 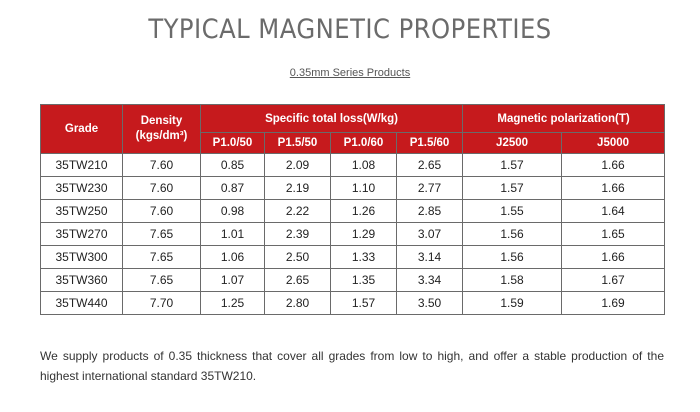 I want to click on value-cell: 1.07, so click(x=232, y=280).